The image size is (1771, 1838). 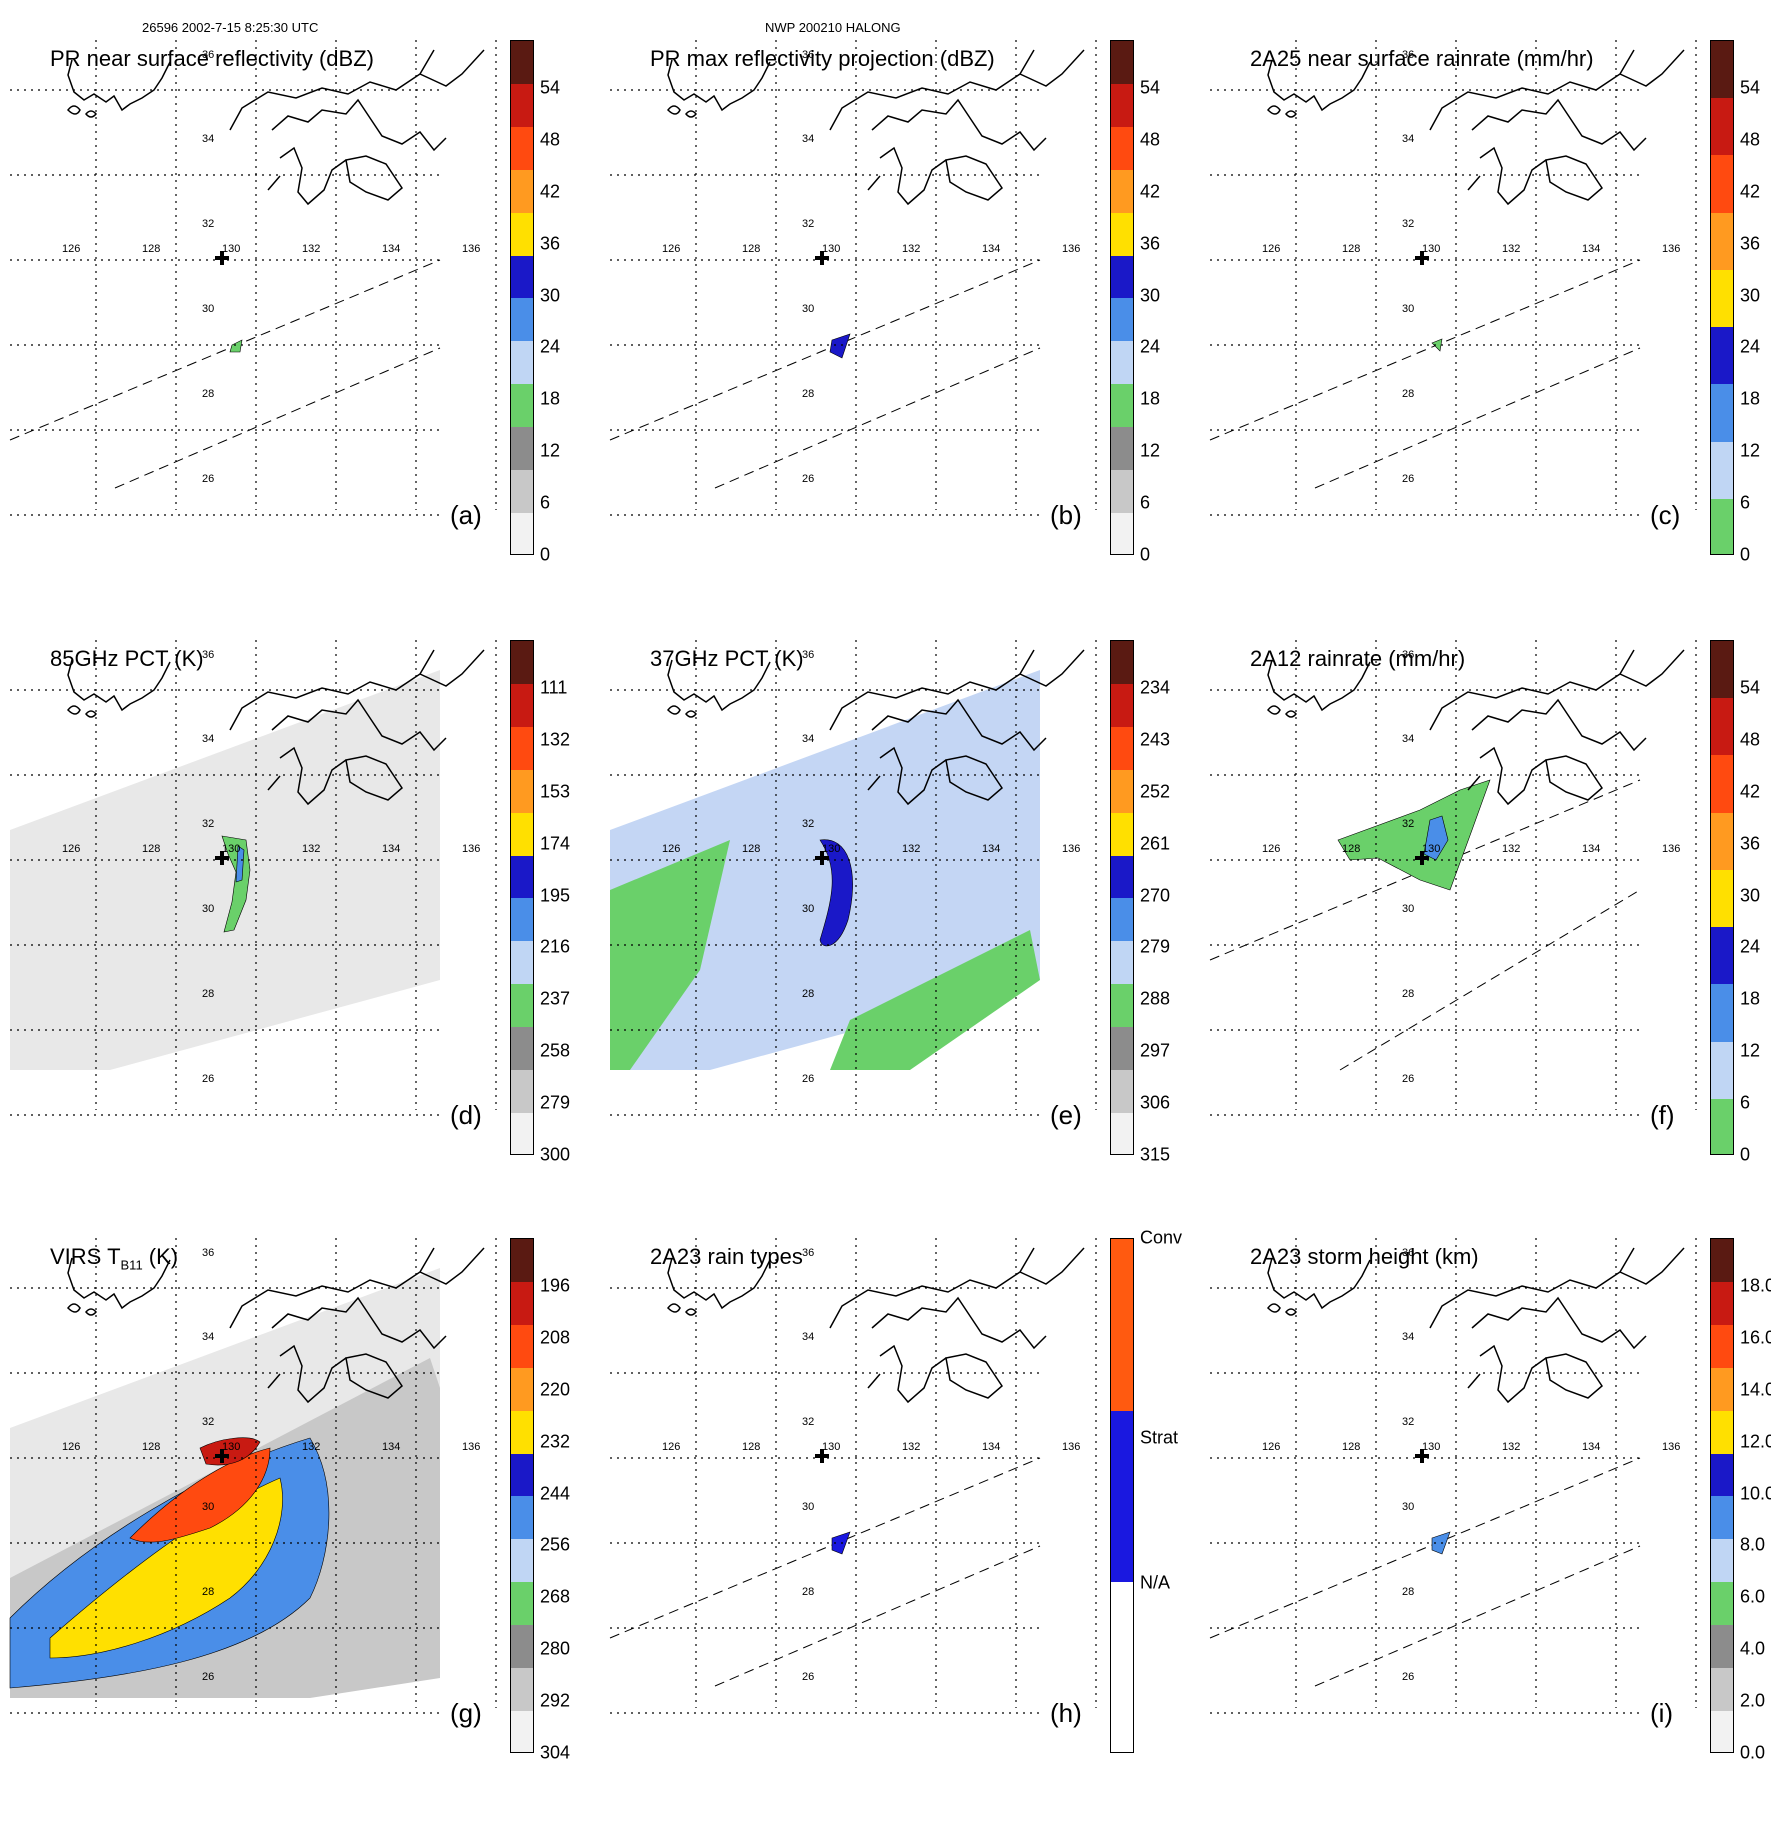 What do you see at coordinates (550, 139) in the screenshot?
I see `colorbar-tick-label: 48` at bounding box center [550, 139].